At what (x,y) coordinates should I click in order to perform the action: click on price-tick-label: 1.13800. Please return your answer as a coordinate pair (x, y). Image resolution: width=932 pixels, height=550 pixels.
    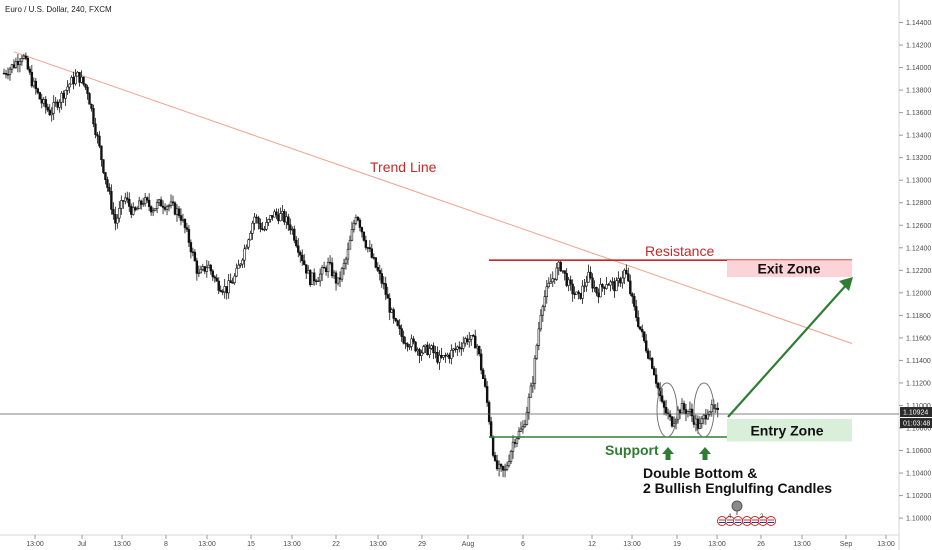
    Looking at the image, I should click on (918, 91).